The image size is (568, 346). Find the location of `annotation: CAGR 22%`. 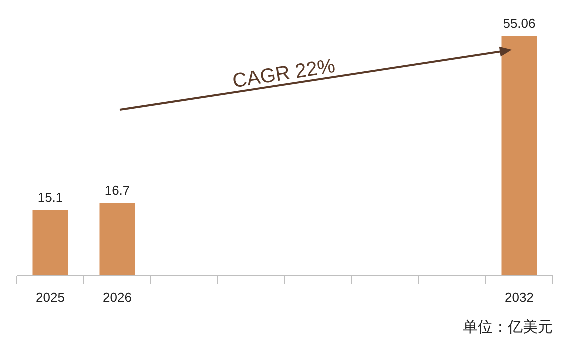

annotation: CAGR 22% is located at coordinates (284, 74).